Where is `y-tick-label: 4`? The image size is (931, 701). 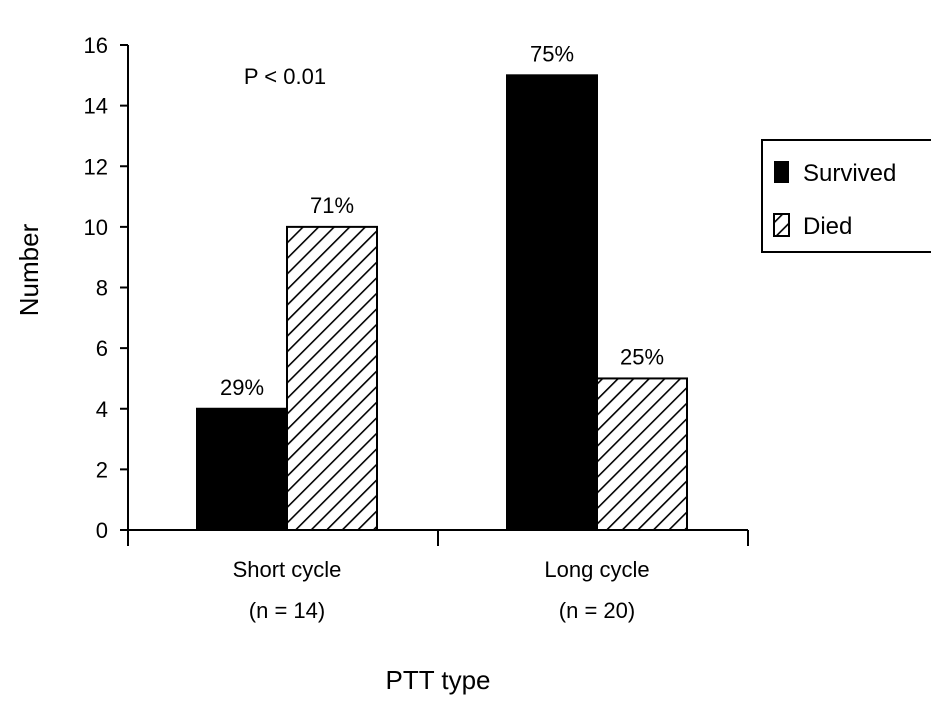
y-tick-label: 4 is located at coordinates (102, 409).